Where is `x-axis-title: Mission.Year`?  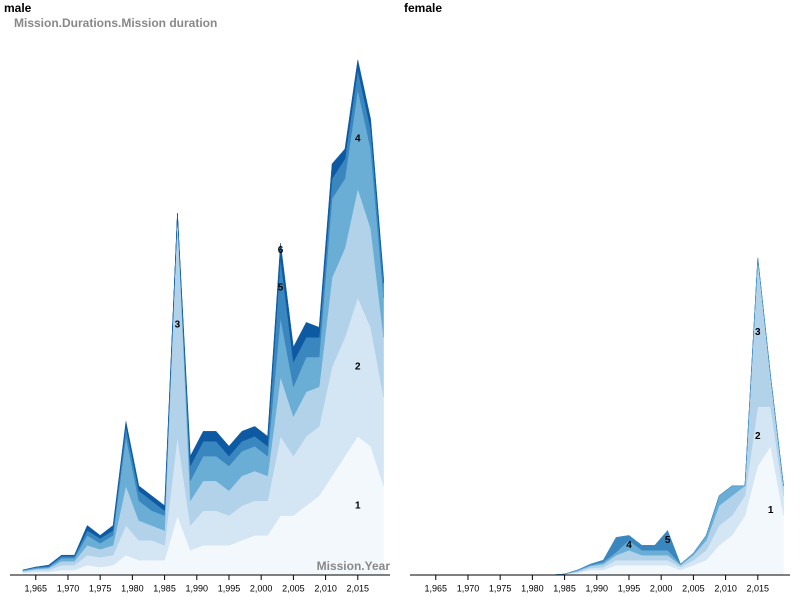
x-axis-title: Mission.Year is located at coordinates (354, 566).